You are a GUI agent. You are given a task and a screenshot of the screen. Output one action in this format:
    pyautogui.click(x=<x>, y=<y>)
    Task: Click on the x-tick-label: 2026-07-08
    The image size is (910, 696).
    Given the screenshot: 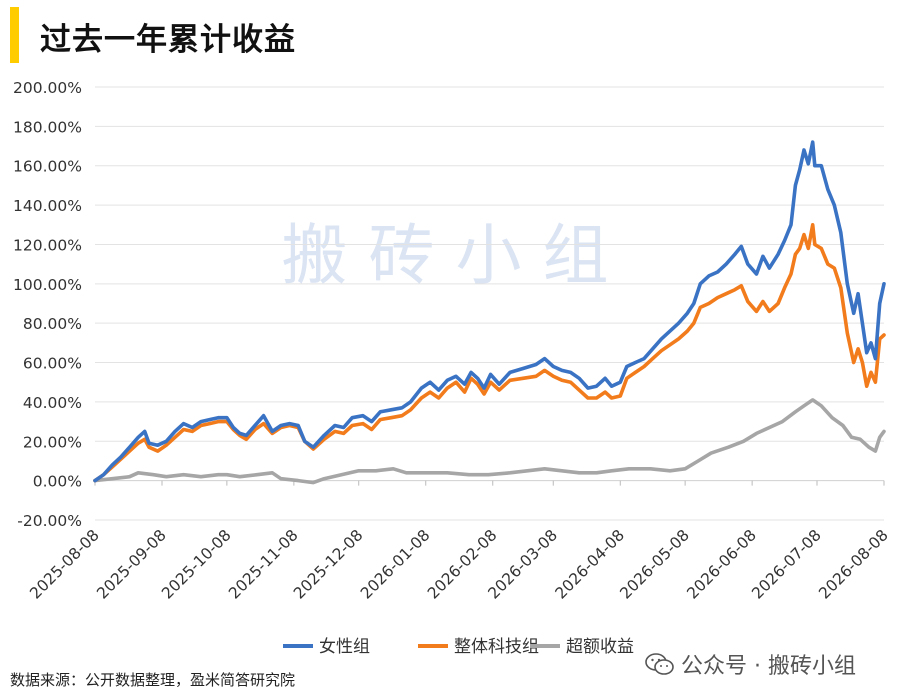 What is the action you would take?
    pyautogui.click(x=786, y=564)
    